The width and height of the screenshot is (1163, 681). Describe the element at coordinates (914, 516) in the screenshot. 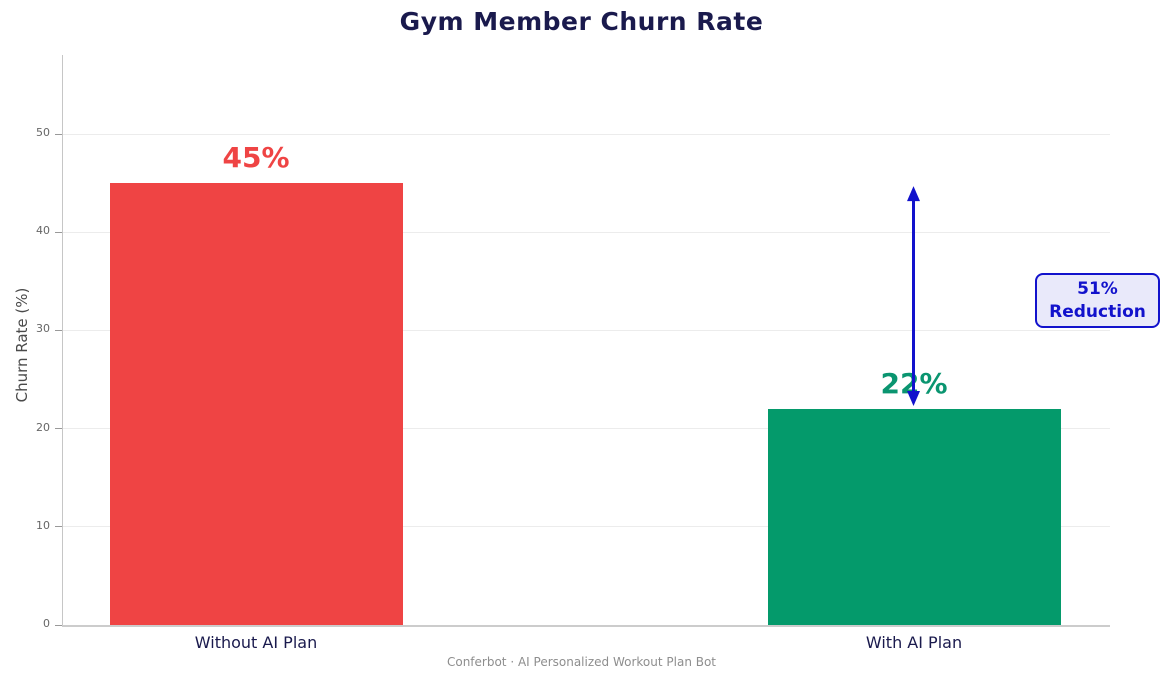

I see `bar-with-ai-plan` at that location.